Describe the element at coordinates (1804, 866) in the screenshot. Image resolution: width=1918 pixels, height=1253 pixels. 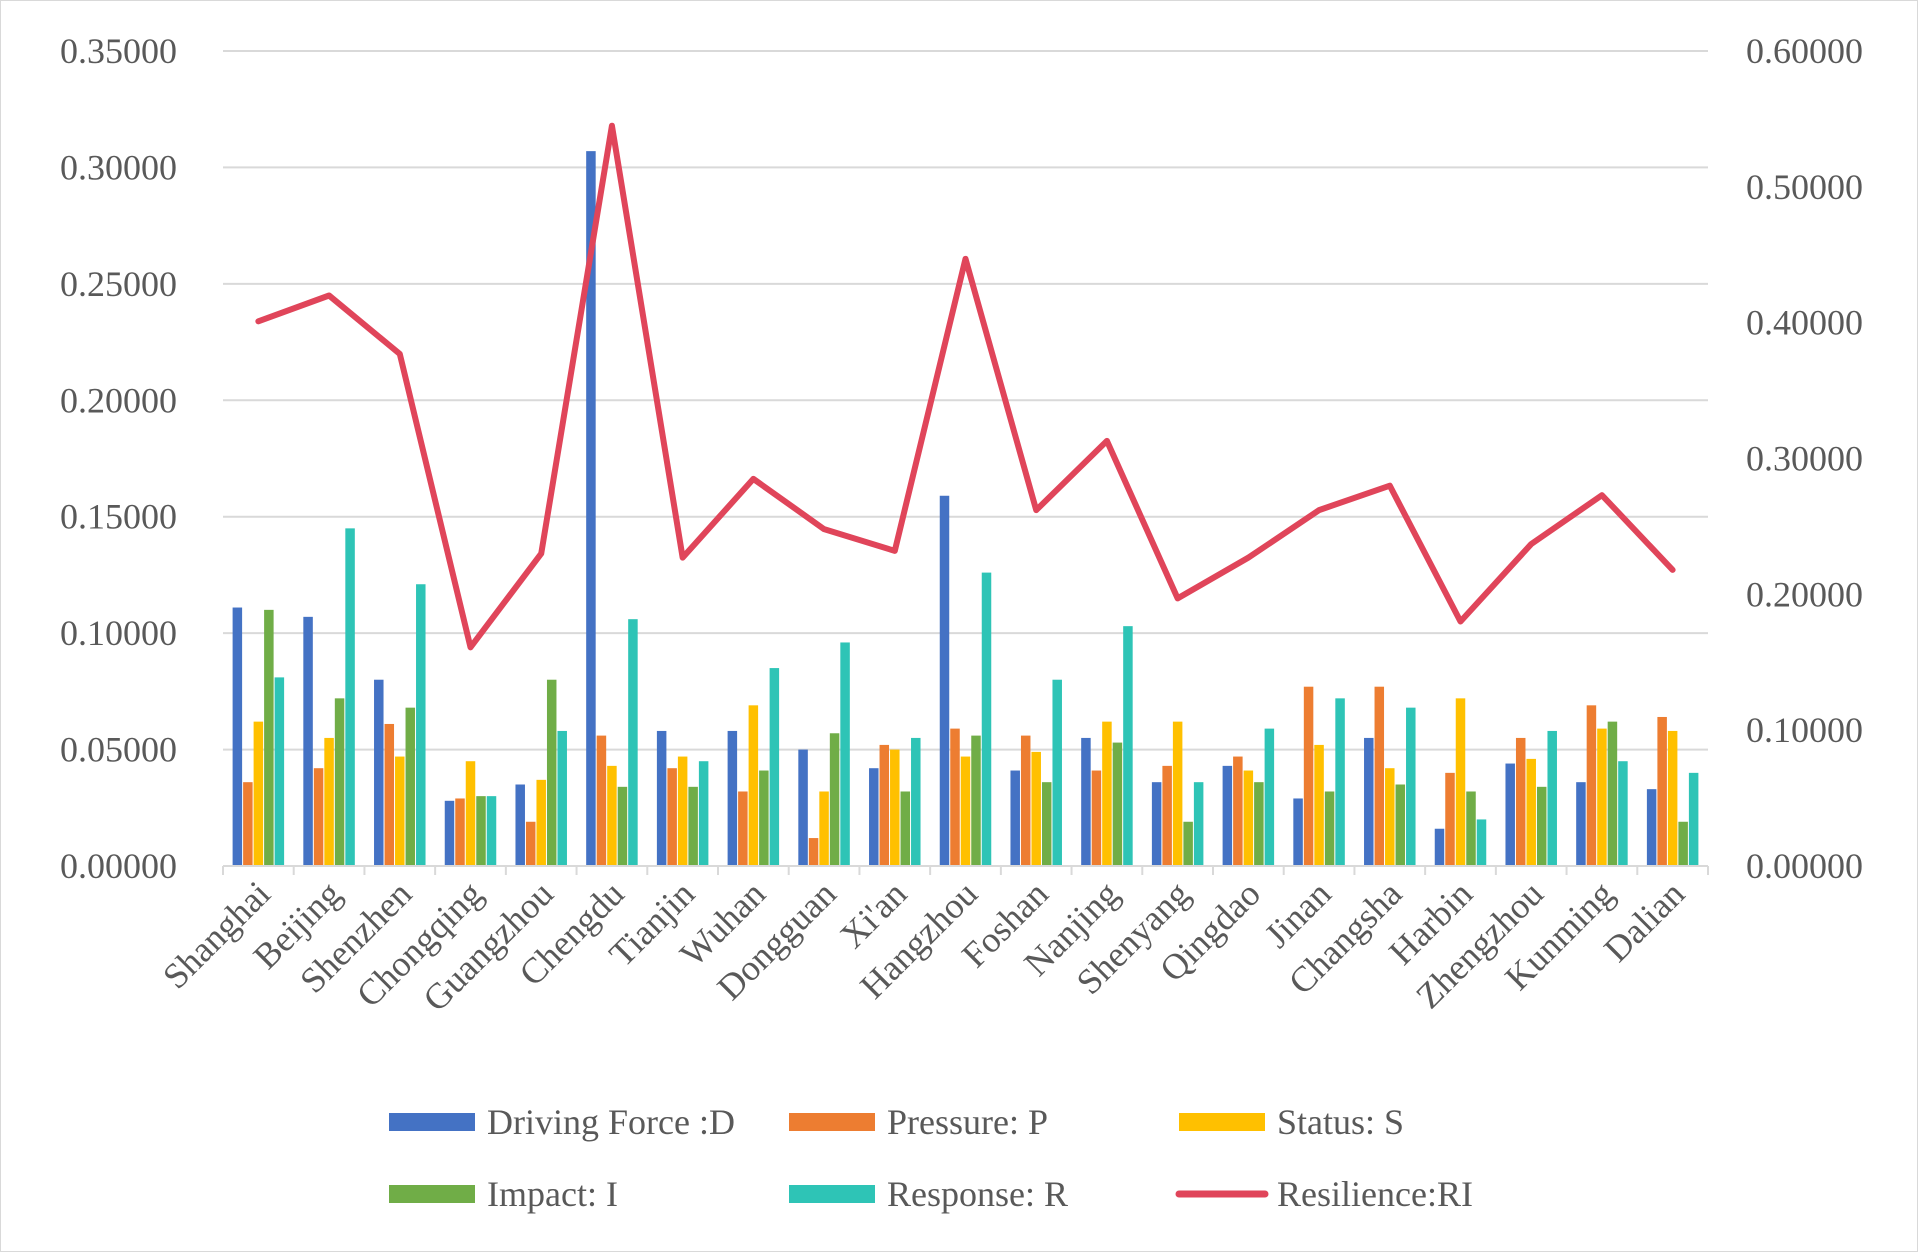
I see `y-right-tick-label: 0.00000` at that location.